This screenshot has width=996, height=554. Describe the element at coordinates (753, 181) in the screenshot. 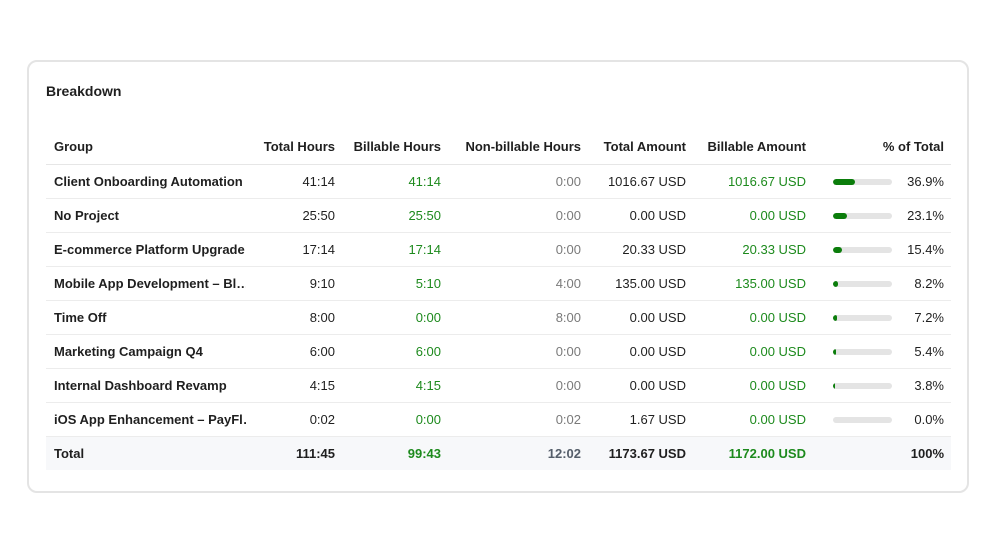

I see `billable-amount-cell: 1016.67 USD` at that location.